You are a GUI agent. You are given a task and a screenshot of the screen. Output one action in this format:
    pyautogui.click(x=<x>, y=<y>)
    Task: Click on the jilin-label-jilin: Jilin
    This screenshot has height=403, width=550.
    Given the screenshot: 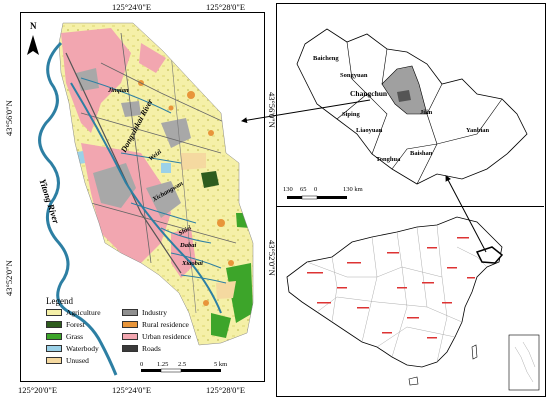 What is the action you would take?
    pyautogui.click(x=426, y=112)
    